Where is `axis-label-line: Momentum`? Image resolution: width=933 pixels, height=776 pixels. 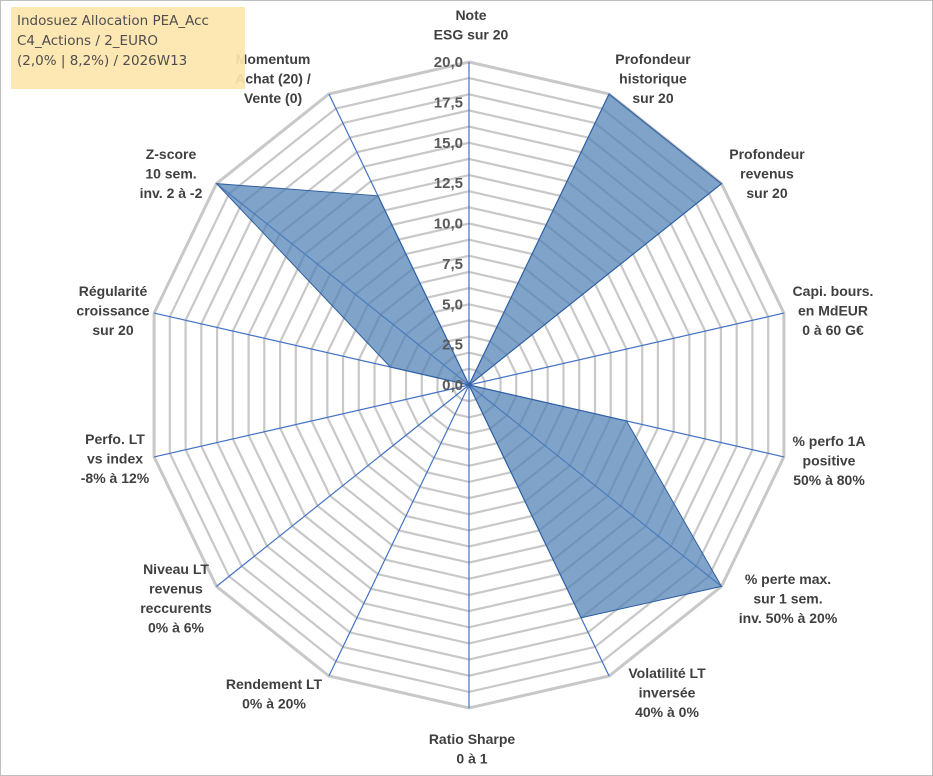
axis-label-line: Momentum is located at coordinates (273, 59).